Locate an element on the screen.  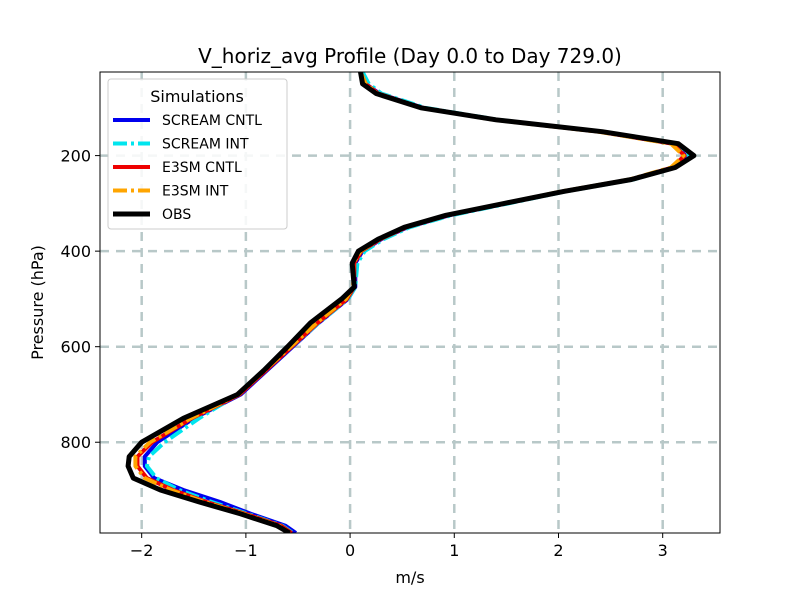
y-tick-label: 600 is located at coordinates (75, 347).